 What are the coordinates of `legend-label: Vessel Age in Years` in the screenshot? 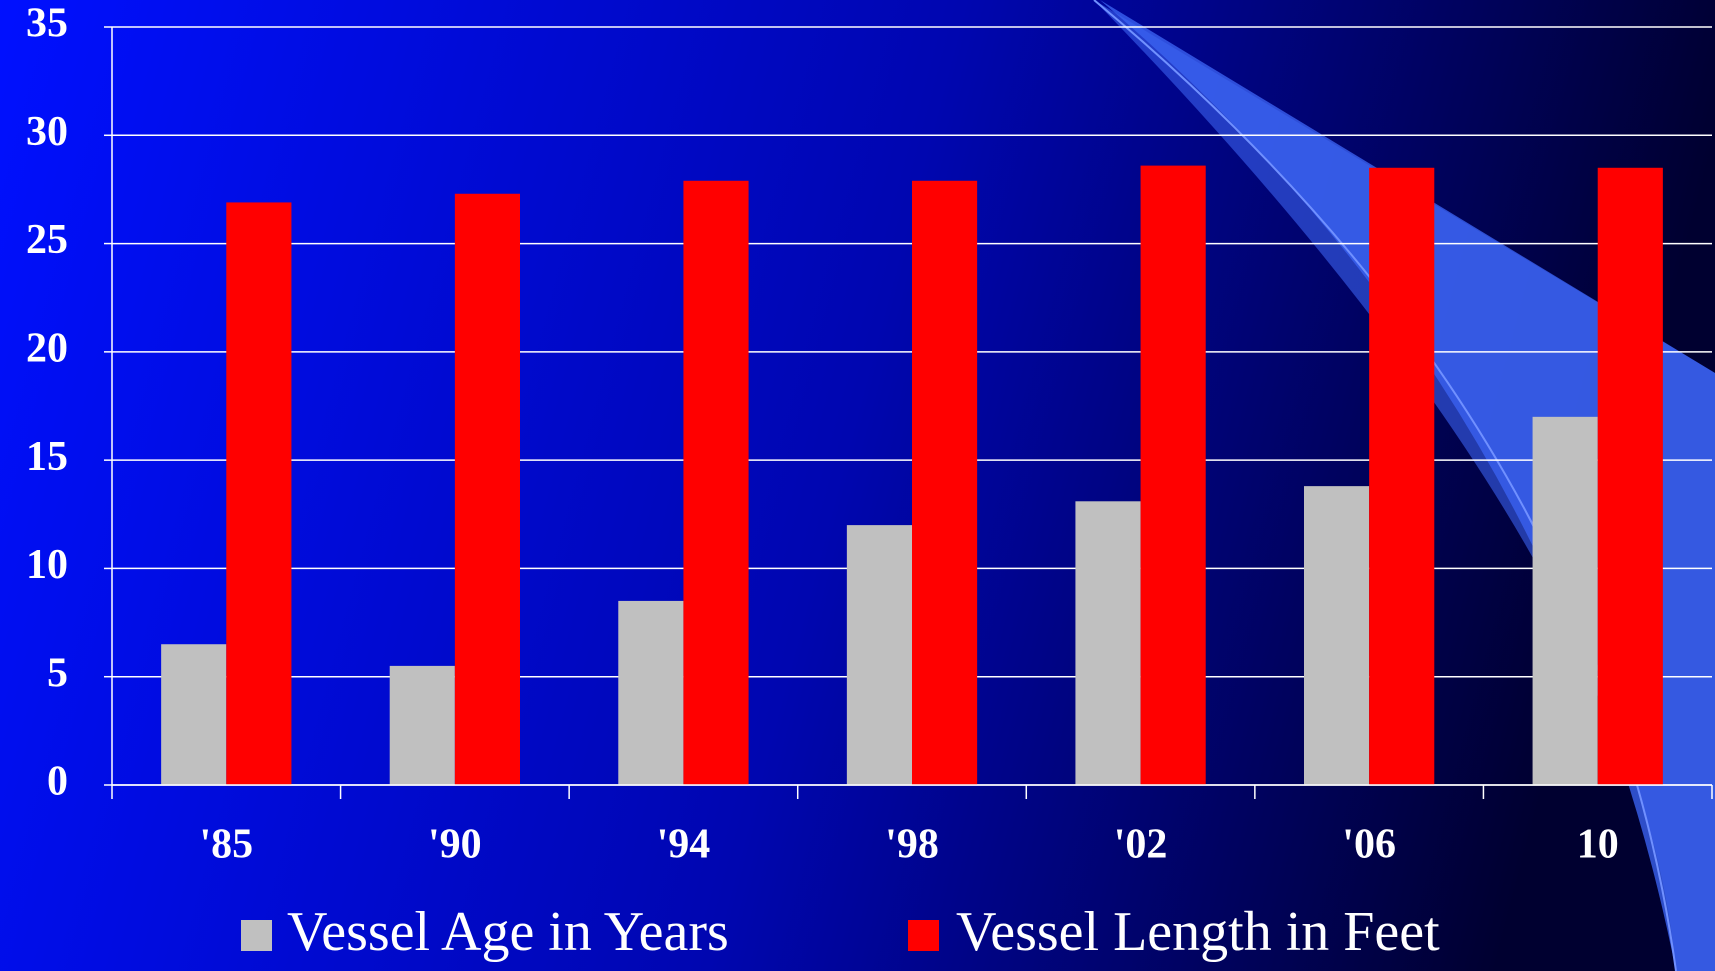 It's located at (508, 932).